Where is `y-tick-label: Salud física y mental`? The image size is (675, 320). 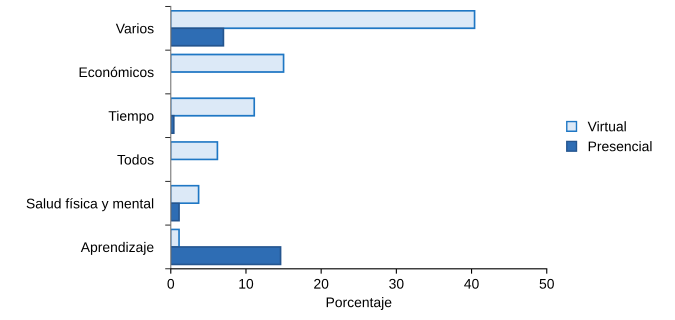
y-tick-label: Salud física y mental is located at coordinates (90, 205).